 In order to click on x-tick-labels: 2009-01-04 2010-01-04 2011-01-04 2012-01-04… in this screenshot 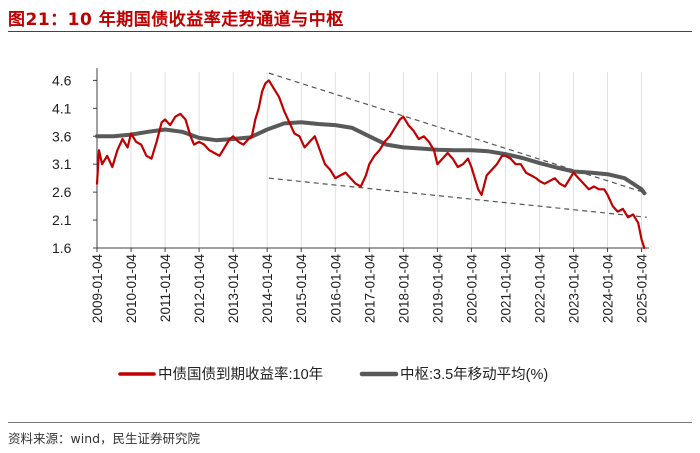, I will do `click(370, 289)`.